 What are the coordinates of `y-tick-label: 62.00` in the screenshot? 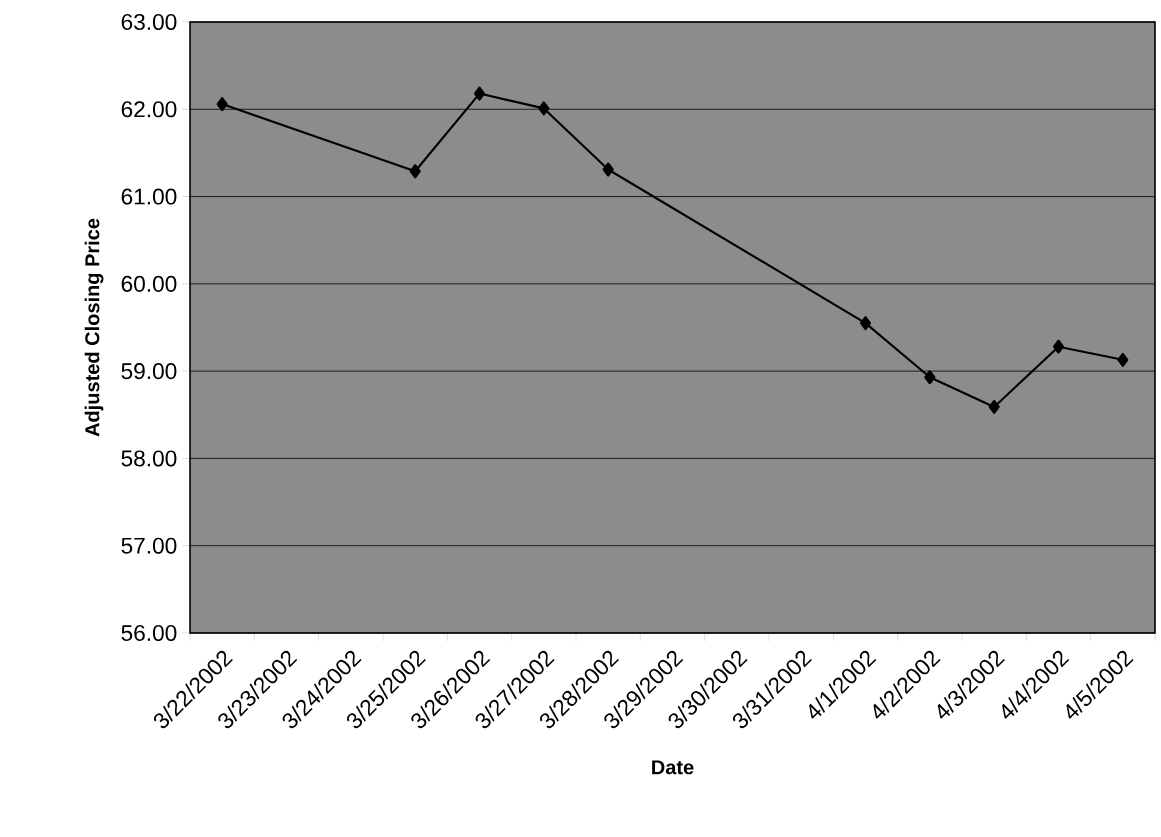 It's located at (149, 109).